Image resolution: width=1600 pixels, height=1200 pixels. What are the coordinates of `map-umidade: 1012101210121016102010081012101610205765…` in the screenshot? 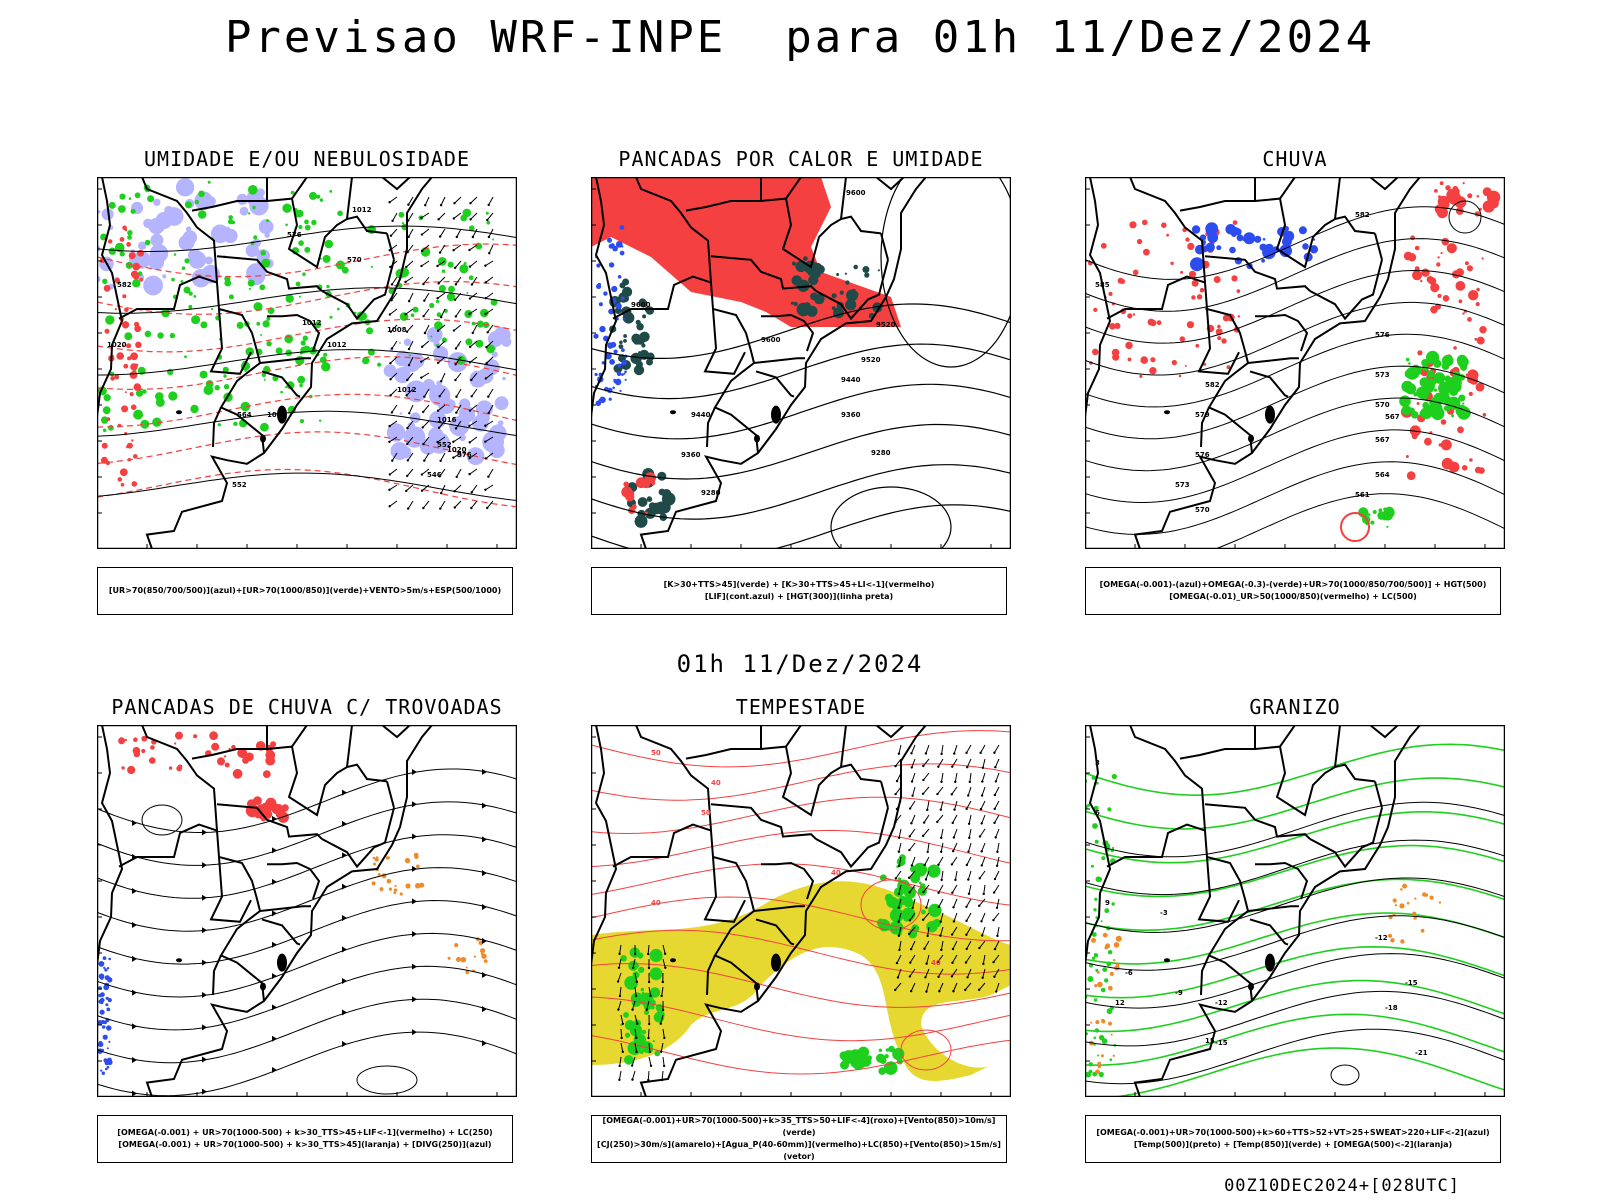 It's located at (307, 363).